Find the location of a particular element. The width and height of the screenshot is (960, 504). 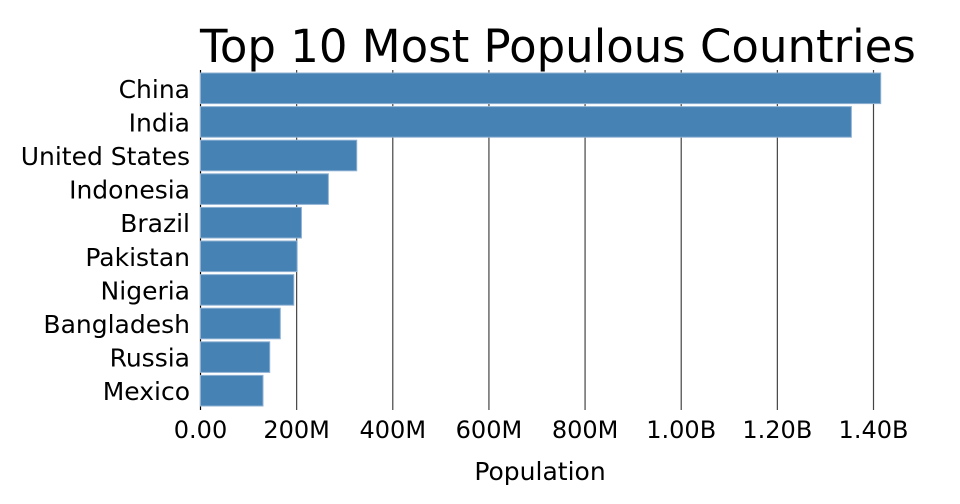

x-tick-label: 600M is located at coordinates (489, 430).